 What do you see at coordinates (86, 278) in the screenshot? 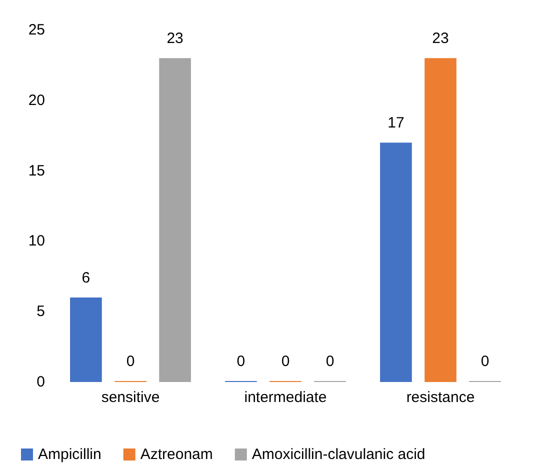
I see `data-label: 6` at bounding box center [86, 278].